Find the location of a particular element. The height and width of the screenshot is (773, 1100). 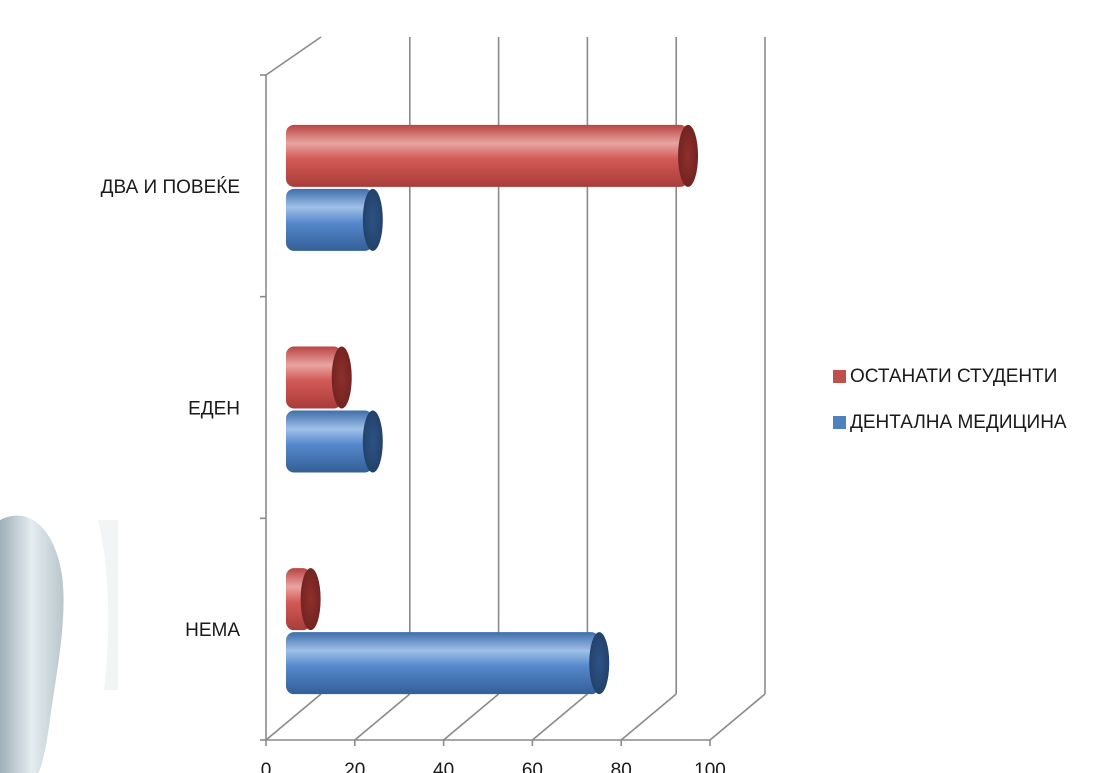

axis-top-diagonal is located at coordinates (293, 56).